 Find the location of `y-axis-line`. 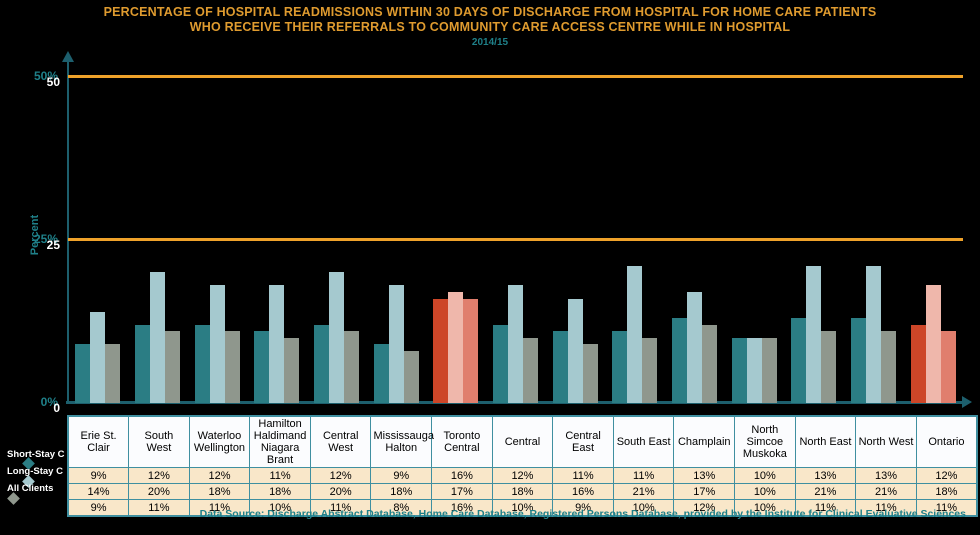

y-axis-line is located at coordinates (68, 230).